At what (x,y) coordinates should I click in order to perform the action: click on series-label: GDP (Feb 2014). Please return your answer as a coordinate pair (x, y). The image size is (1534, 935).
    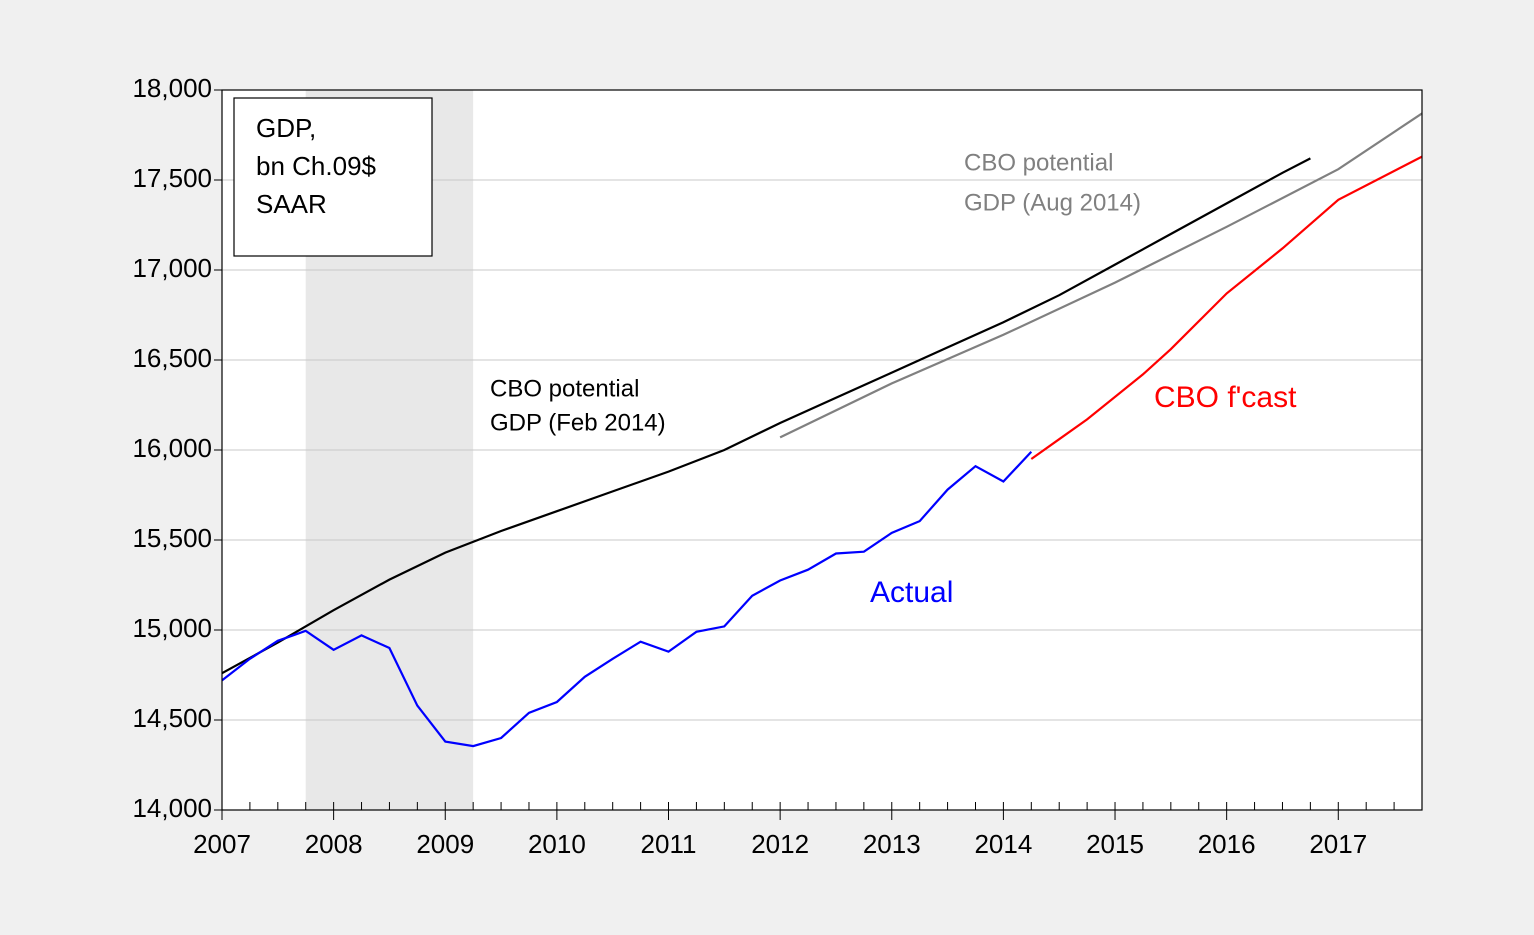
    Looking at the image, I should click on (578, 422).